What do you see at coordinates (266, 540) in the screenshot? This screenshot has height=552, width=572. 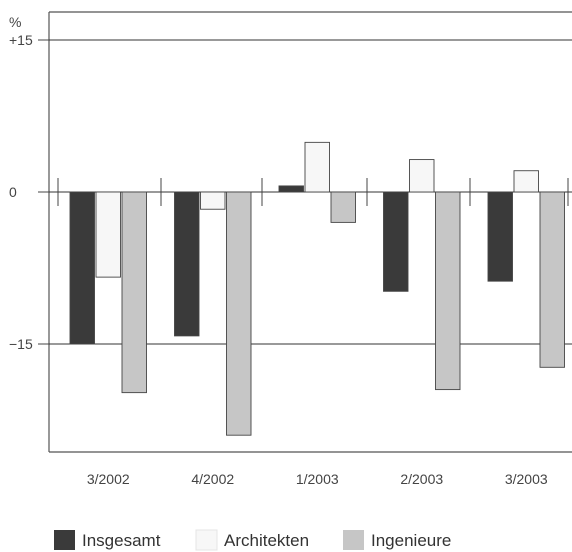 I see `legend-label-architekten: Architekten` at bounding box center [266, 540].